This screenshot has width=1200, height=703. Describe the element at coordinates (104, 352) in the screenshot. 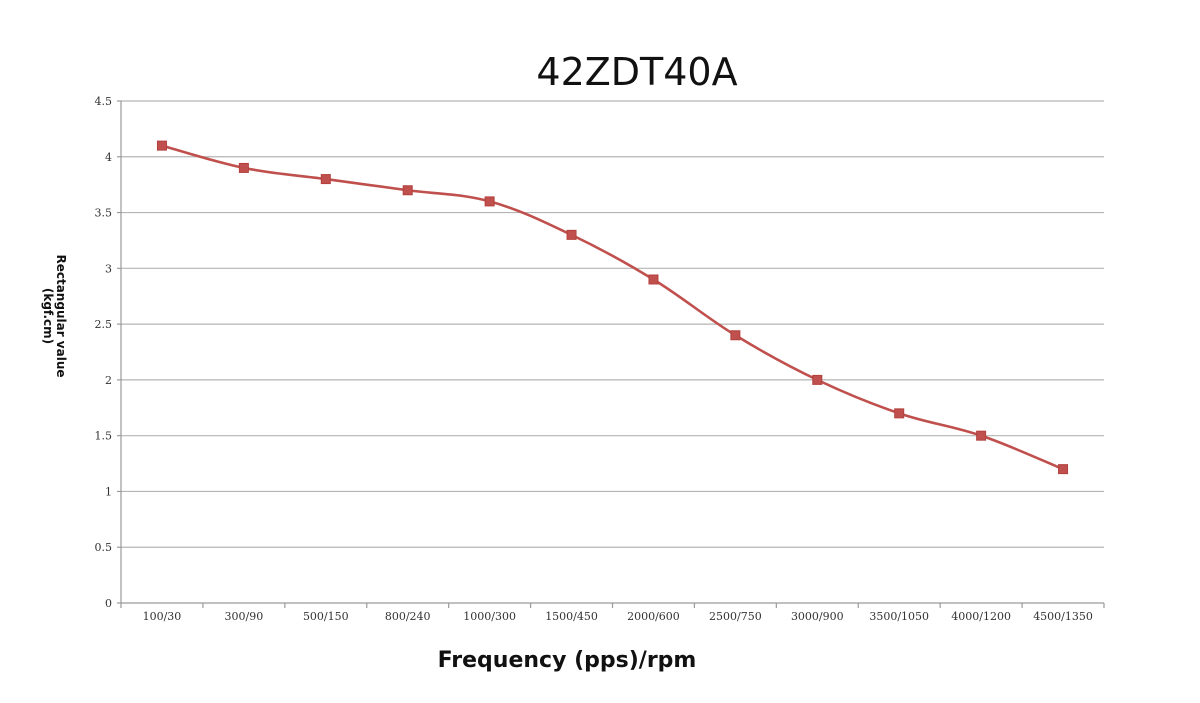

I see `y-tick-labels: 0 0.5 1 1.5 2 2.5 3 3.5 4 4.5` at that location.